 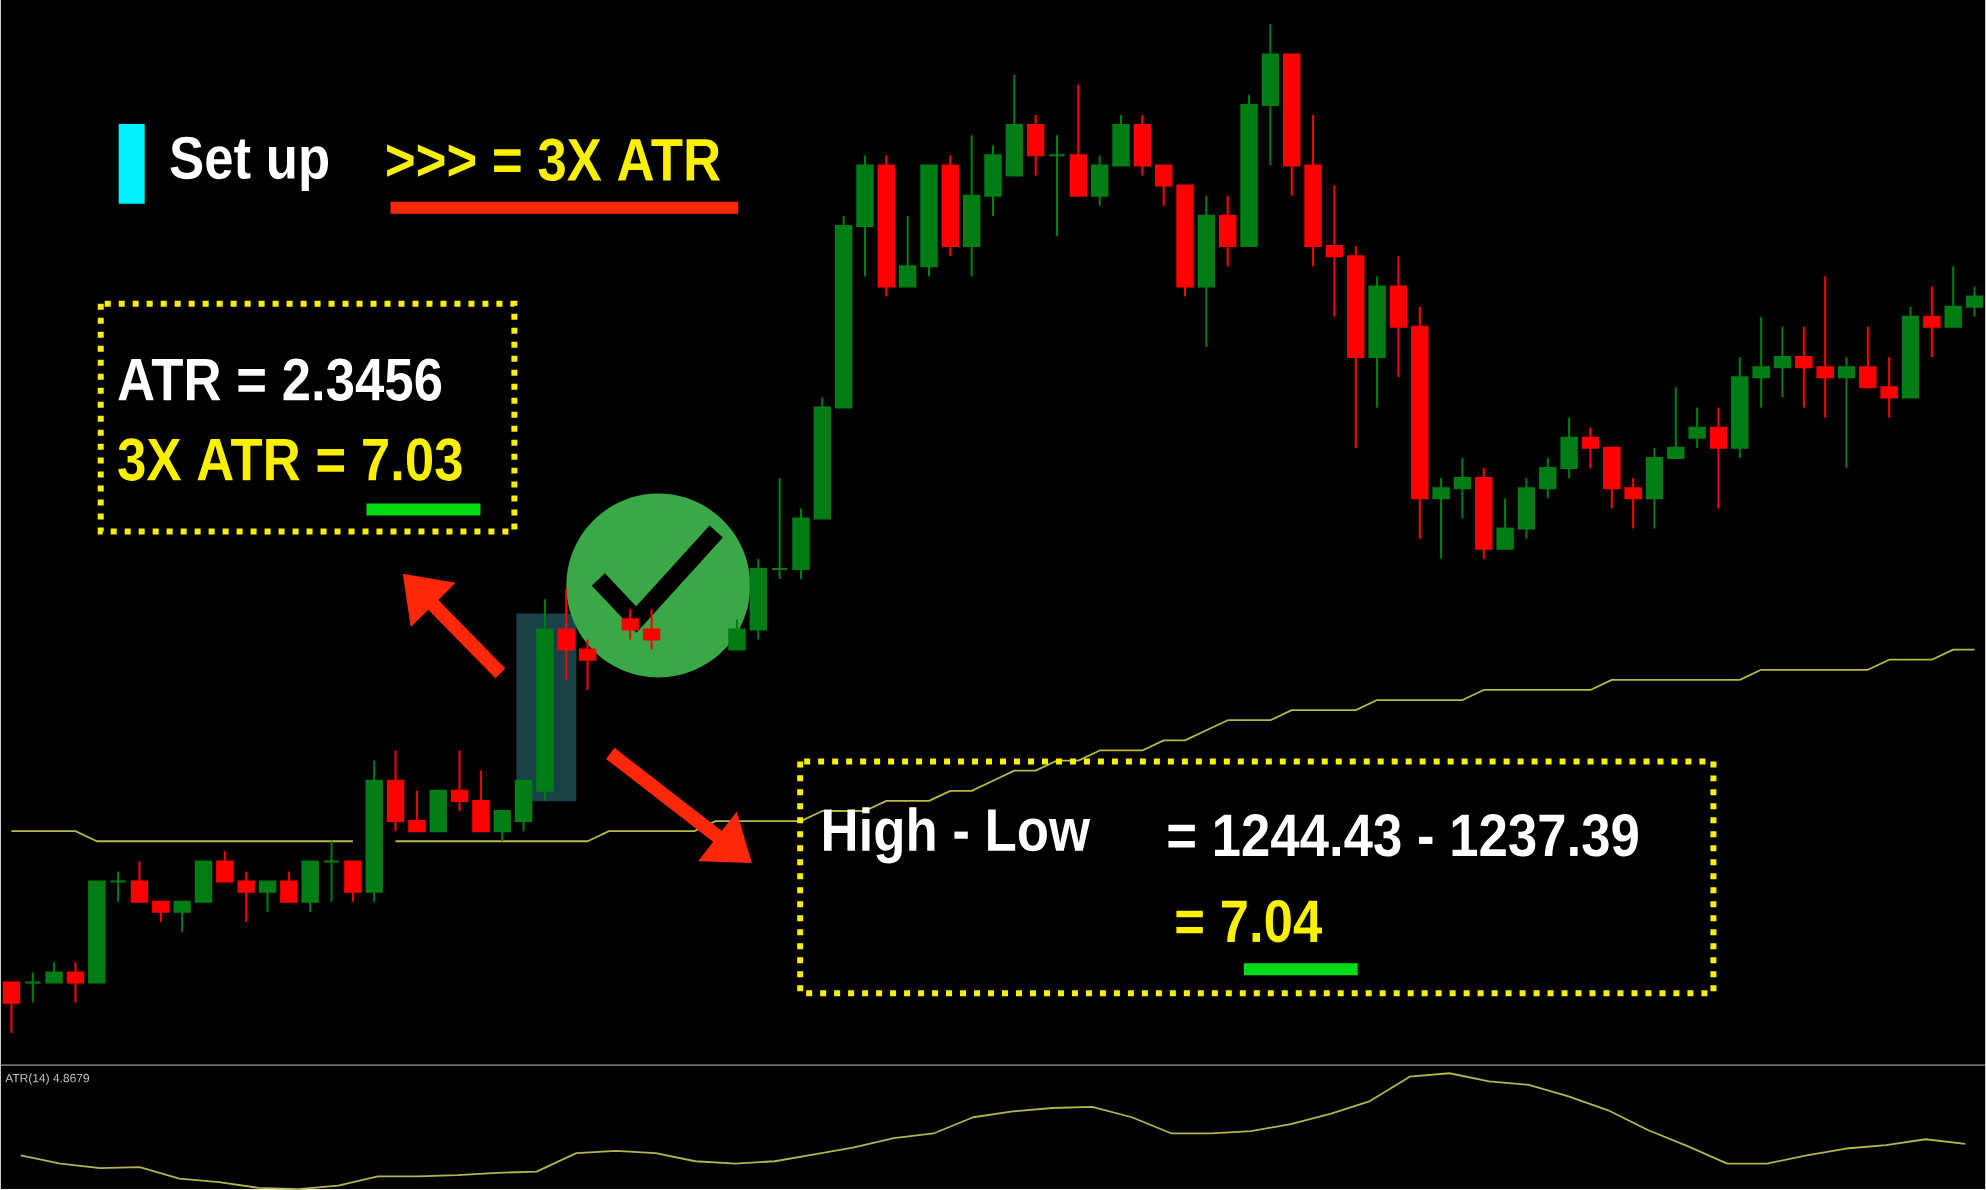 I want to click on annotation: >>> = 3X ATR, so click(x=554, y=160).